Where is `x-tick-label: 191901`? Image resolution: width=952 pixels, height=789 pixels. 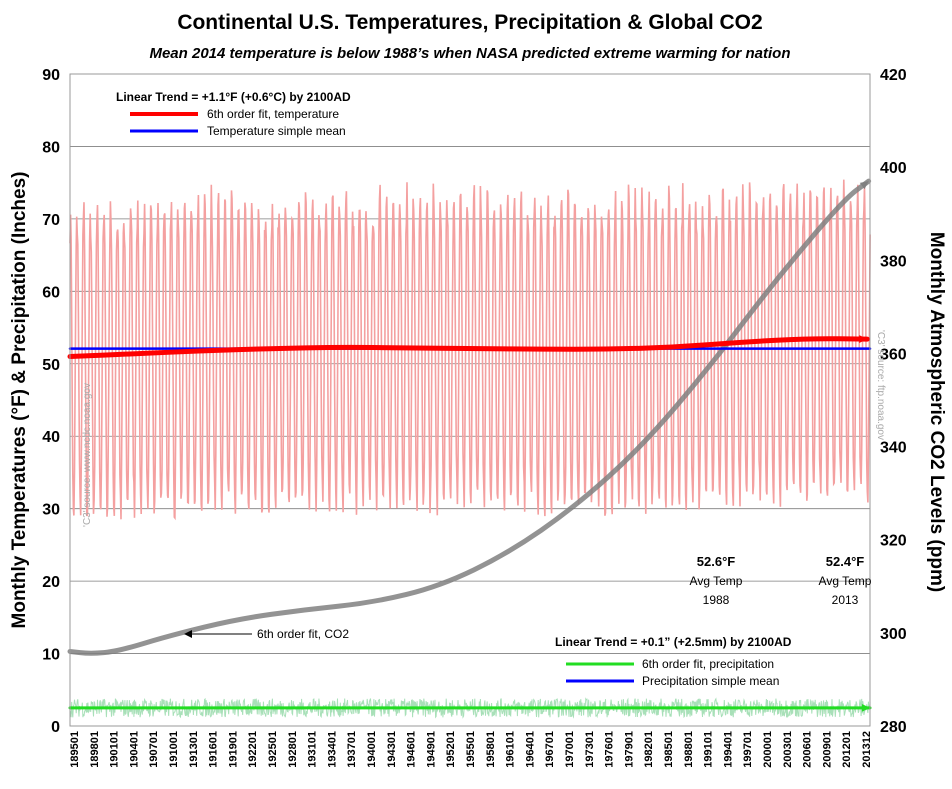
x-tick-label: 191901 is located at coordinates (233, 749).